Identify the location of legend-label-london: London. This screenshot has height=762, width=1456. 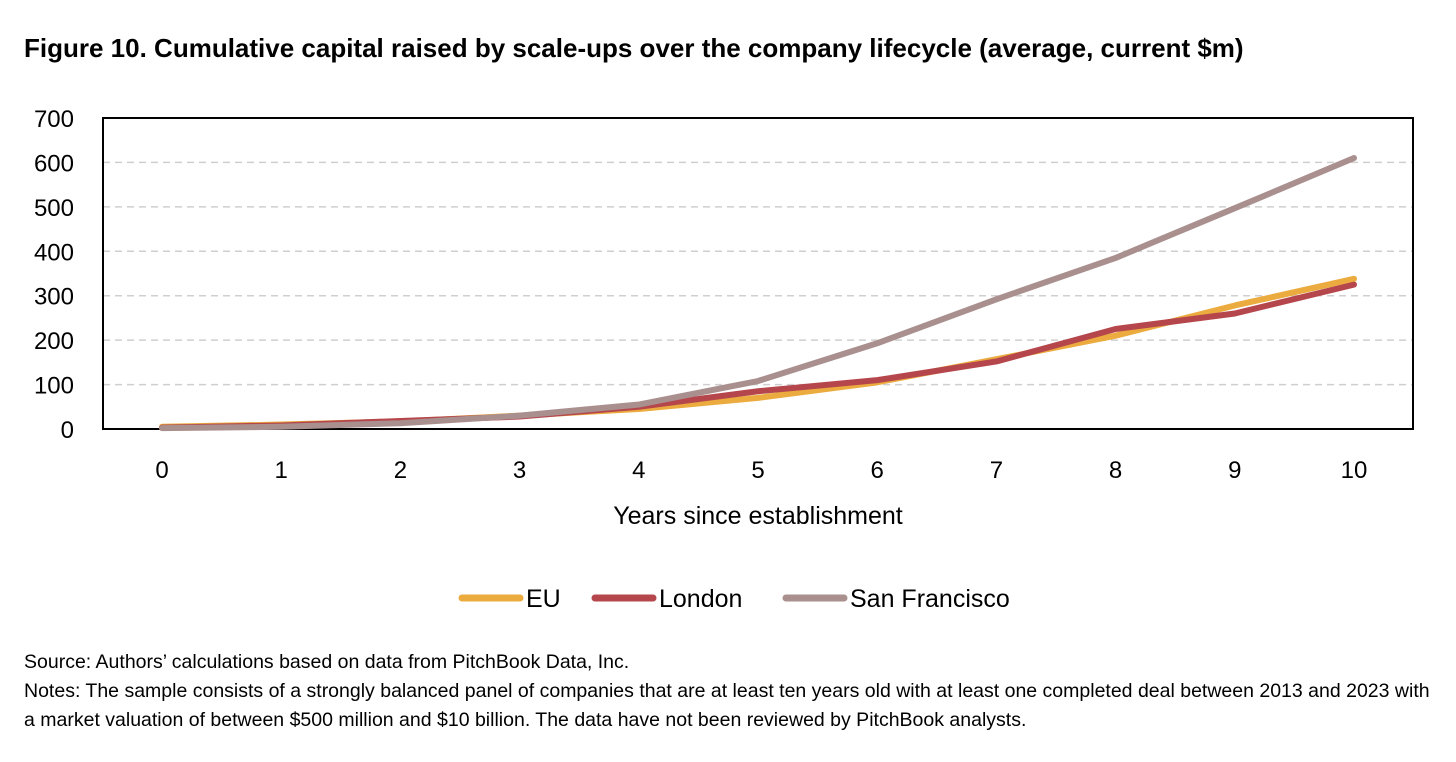
(700, 599).